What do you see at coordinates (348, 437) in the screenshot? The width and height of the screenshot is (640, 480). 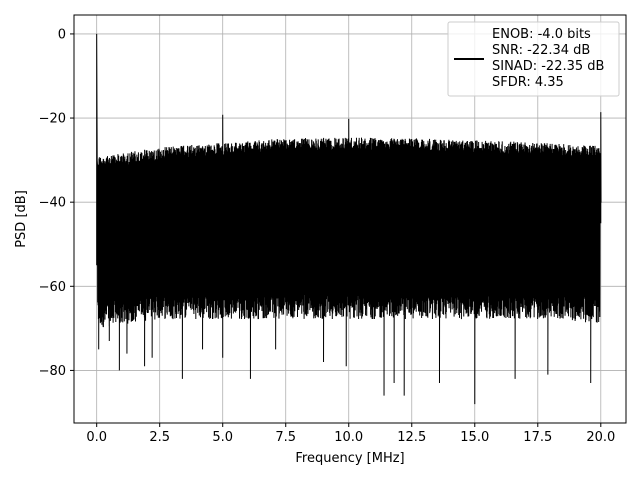 I see `x-tick-label: 10.0` at bounding box center [348, 437].